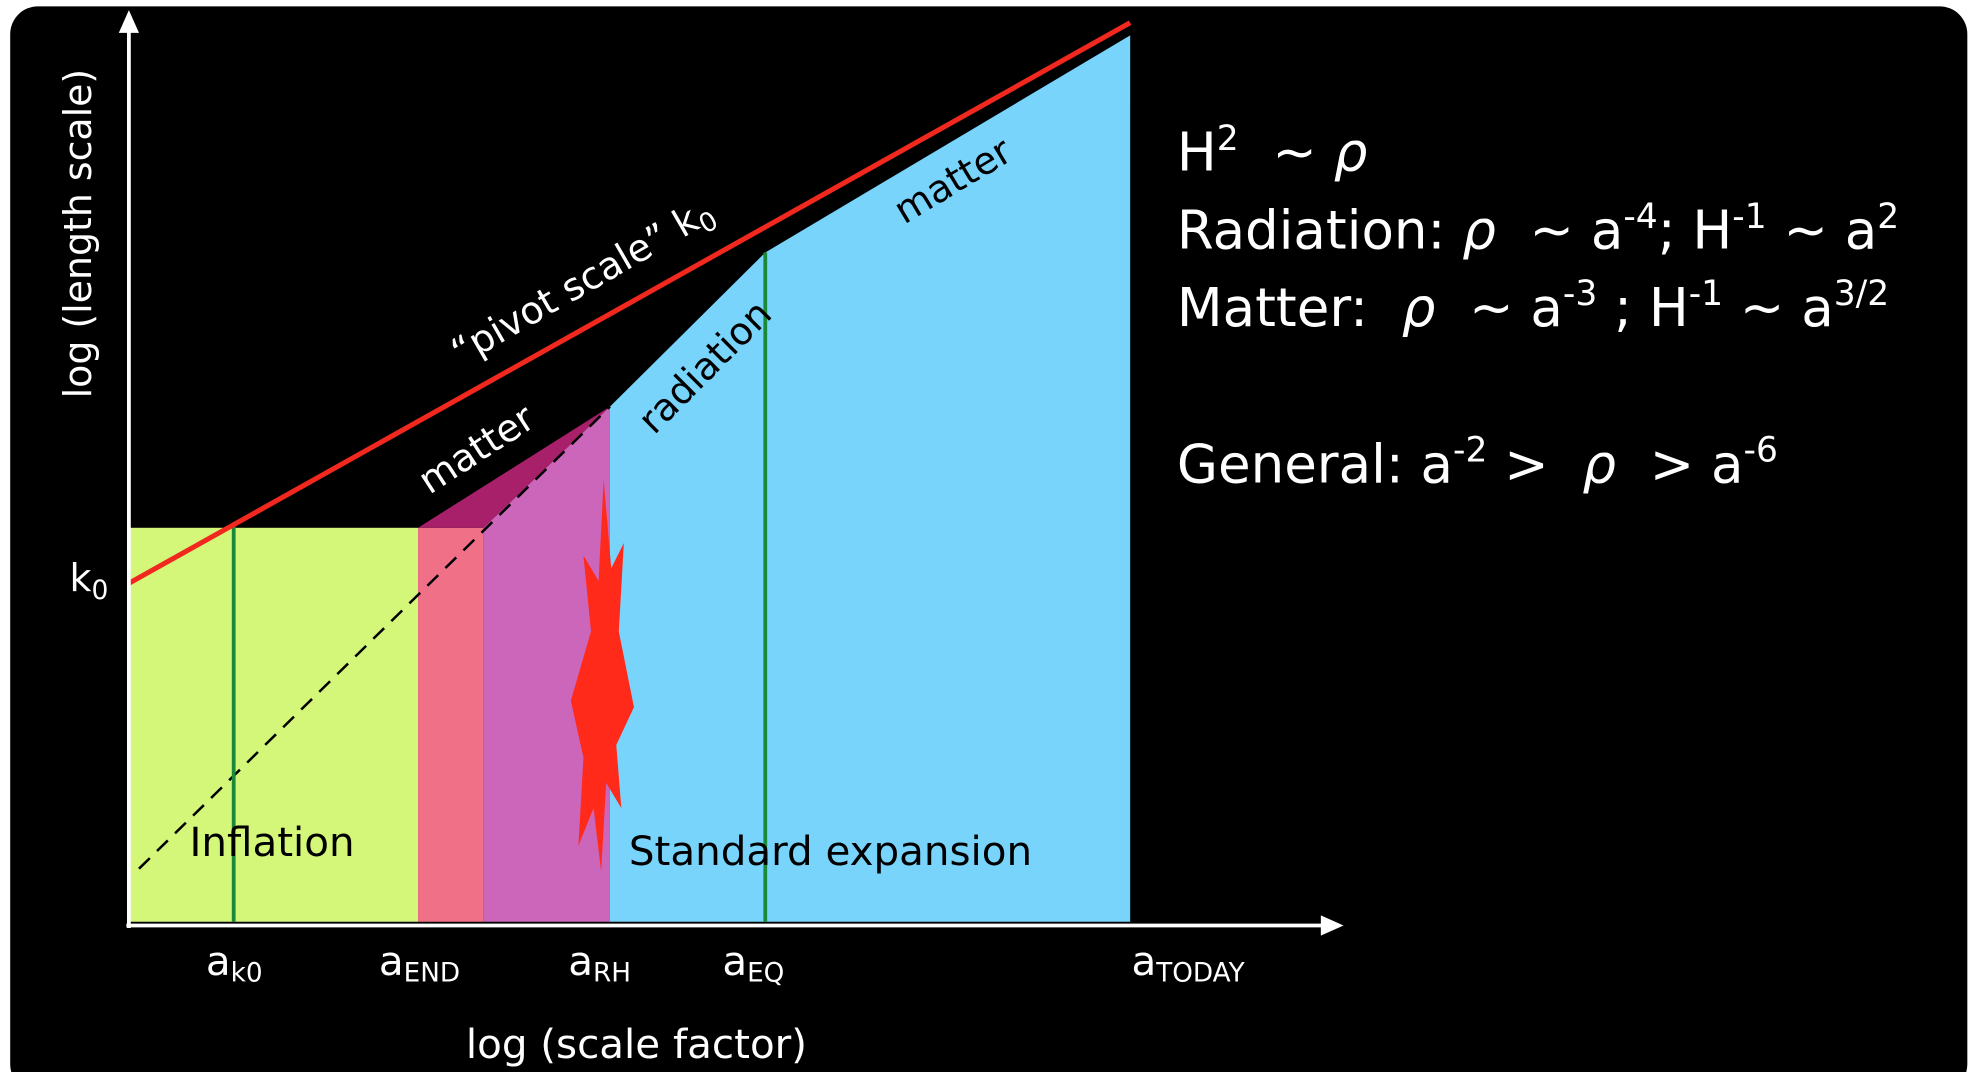  What do you see at coordinates (1200, 973) in the screenshot?
I see `subscript: TODAY` at bounding box center [1200, 973].